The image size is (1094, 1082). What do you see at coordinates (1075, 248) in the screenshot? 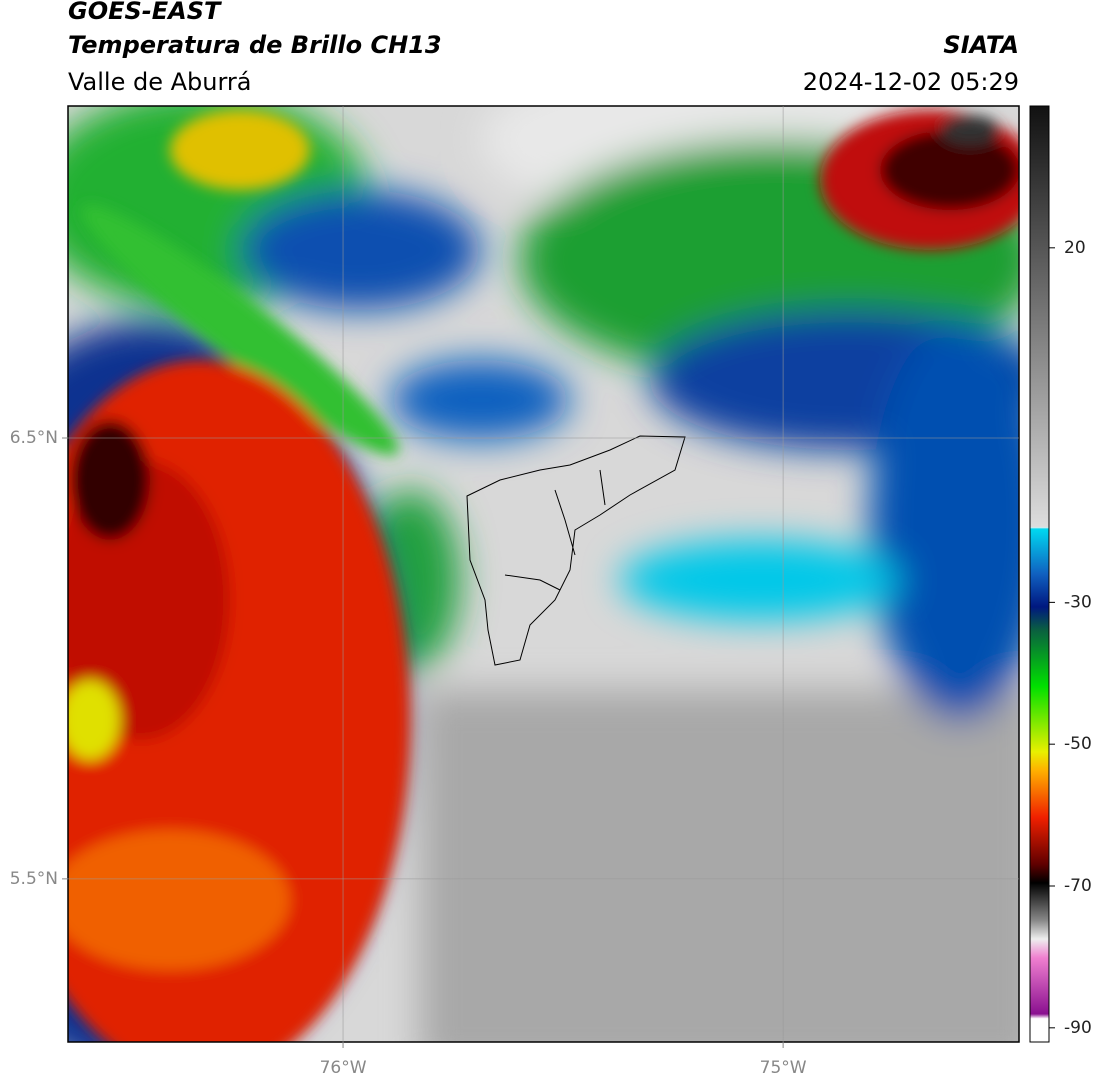
I see `colorbar-tick-label: 20` at bounding box center [1075, 248].